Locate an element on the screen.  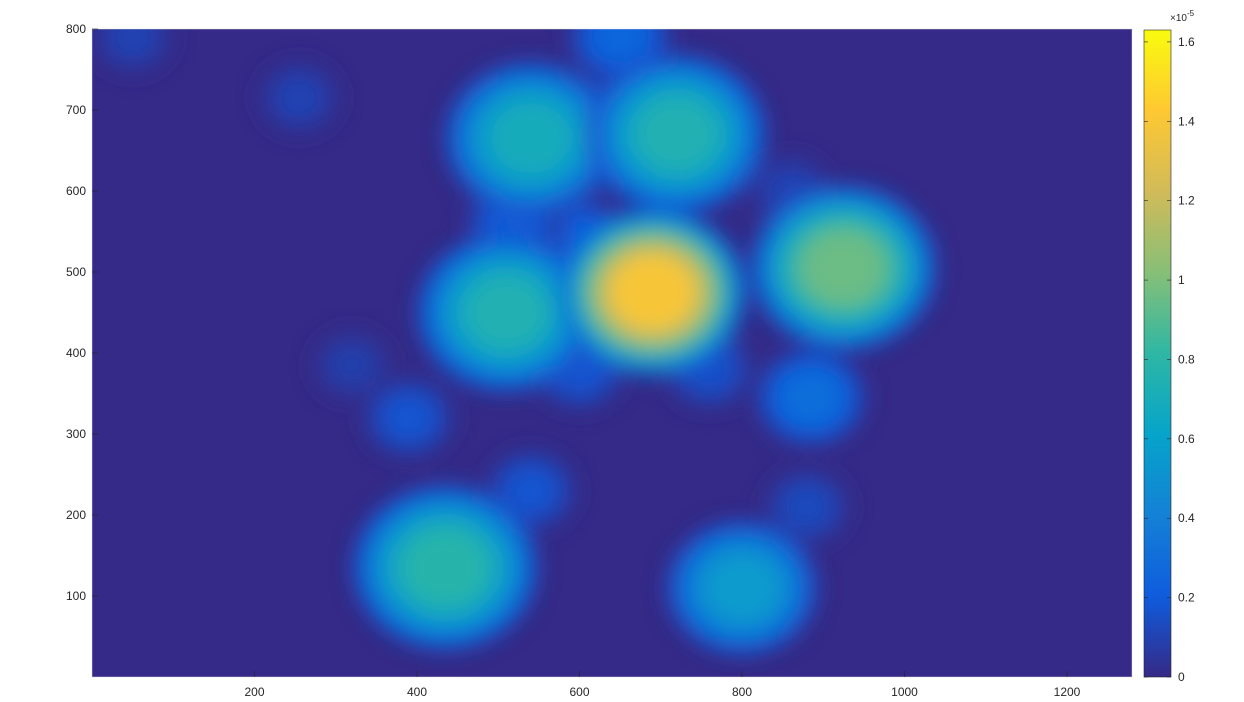
colorbar-tick-label: 1.6 is located at coordinates (1186, 42).